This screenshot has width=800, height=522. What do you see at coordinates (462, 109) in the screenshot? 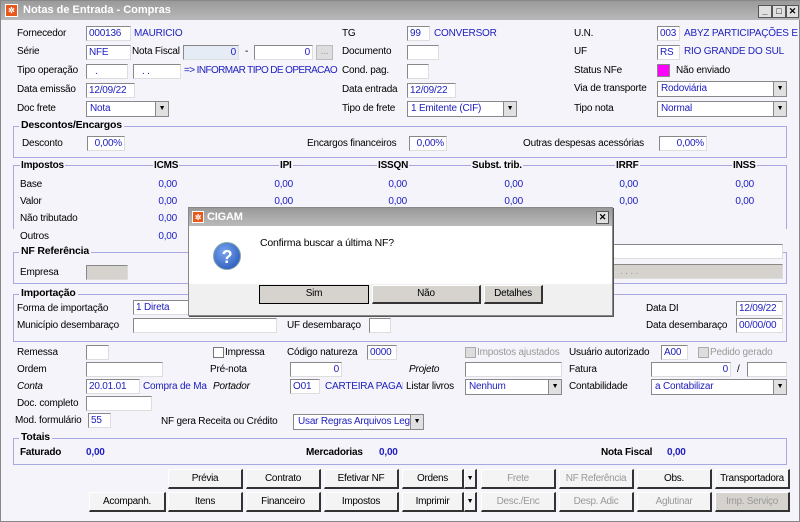
I see `tipo-frete-select: 1 Emitente (CIF) ▼` at bounding box center [462, 109].